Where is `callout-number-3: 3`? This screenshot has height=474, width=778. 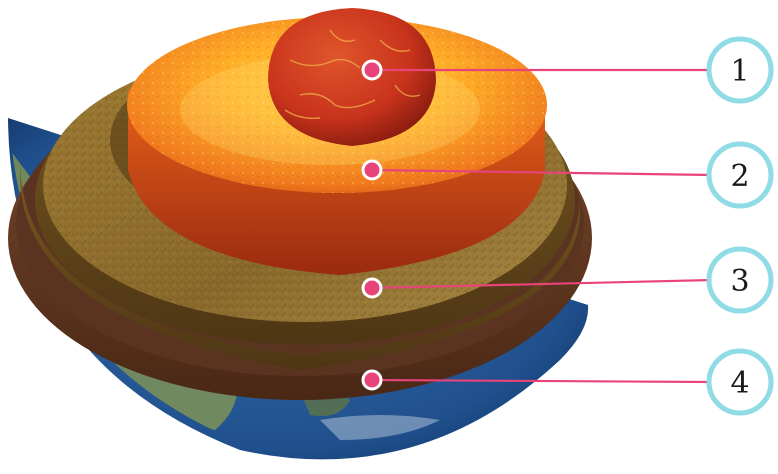 callout-number-3: 3 is located at coordinates (739, 281).